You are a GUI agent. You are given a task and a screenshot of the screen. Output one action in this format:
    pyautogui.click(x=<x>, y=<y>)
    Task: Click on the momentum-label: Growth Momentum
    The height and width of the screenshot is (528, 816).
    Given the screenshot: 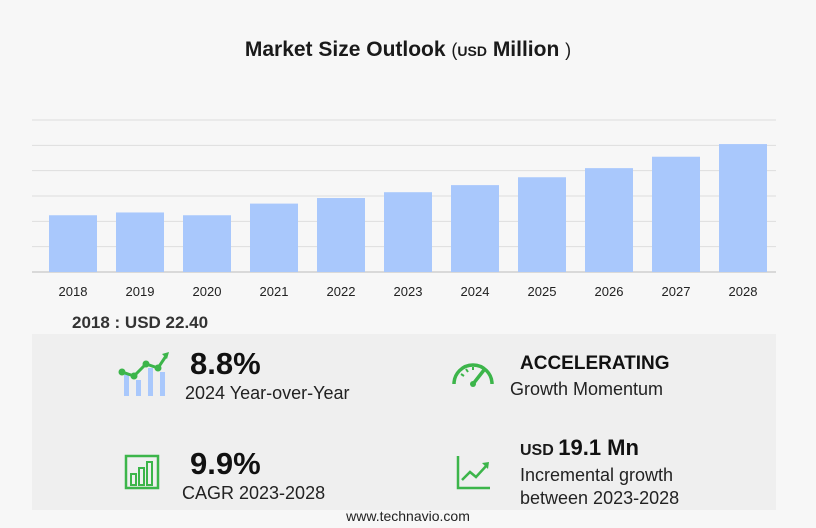 What is the action you would take?
    pyautogui.click(x=587, y=389)
    